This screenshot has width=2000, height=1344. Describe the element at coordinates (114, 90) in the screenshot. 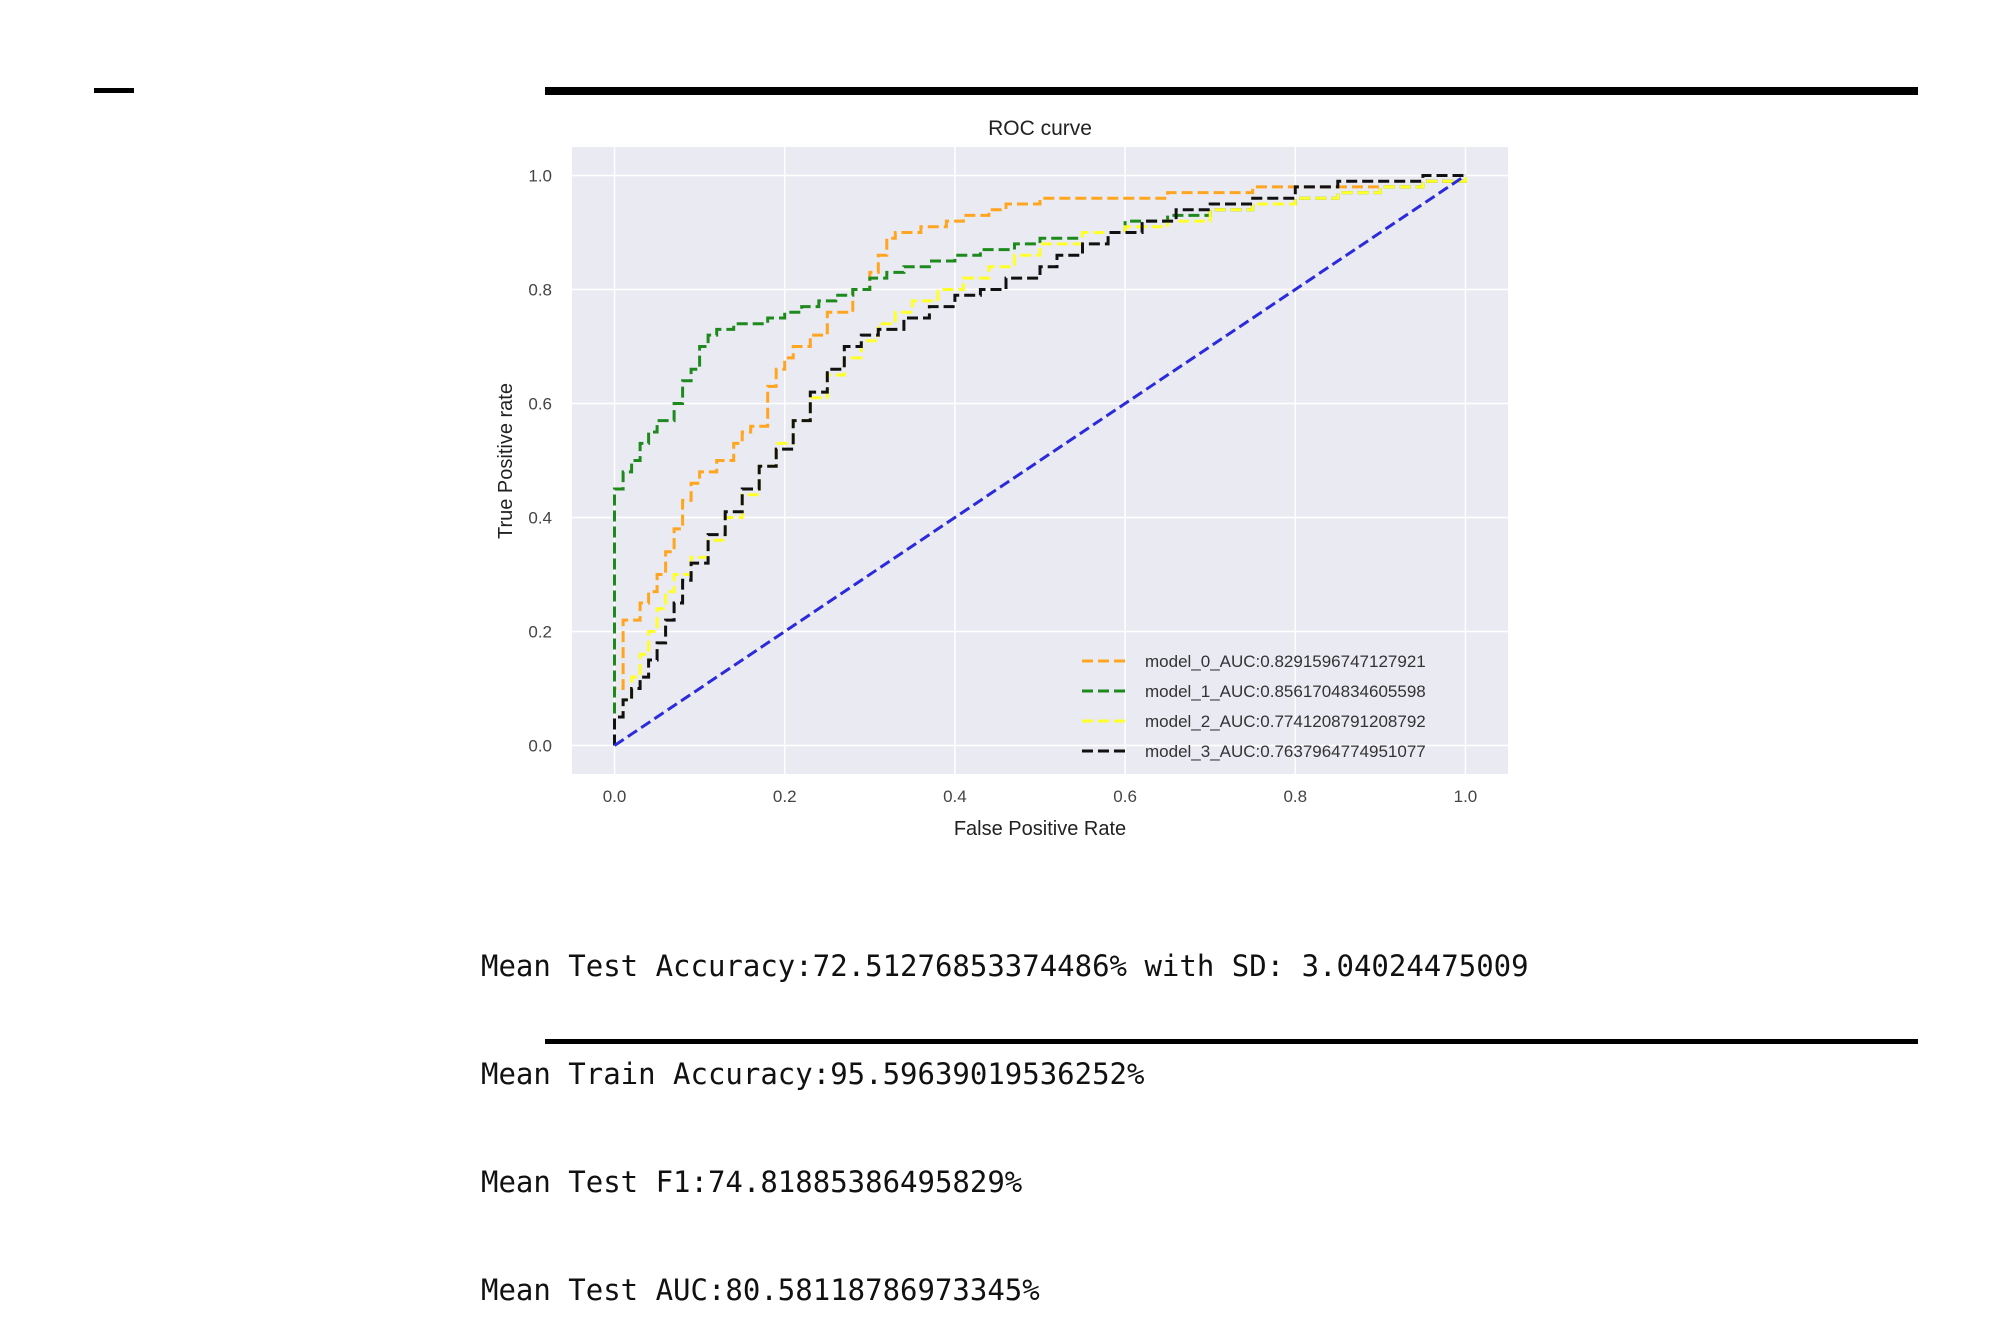

I see `slide-dash-decoration` at that location.